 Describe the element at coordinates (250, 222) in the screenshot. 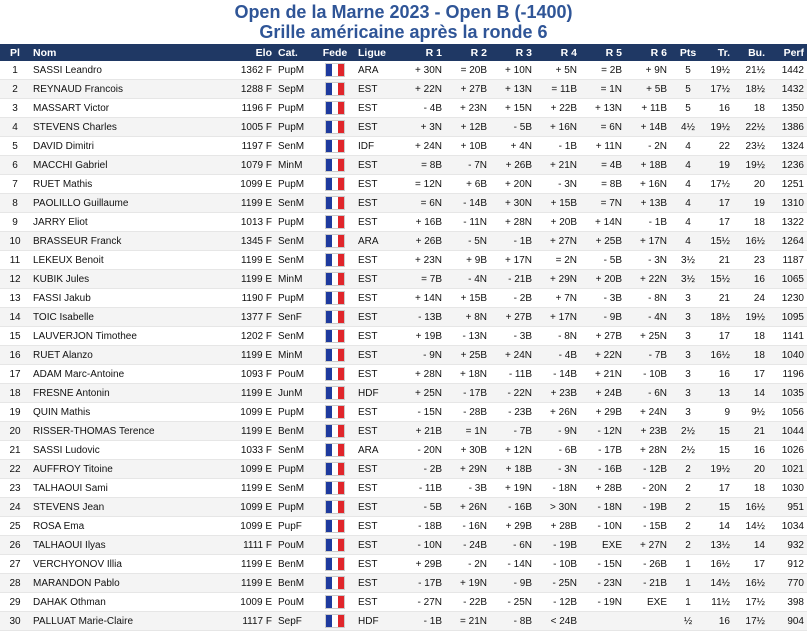

I see `cell: 1013 F` at that location.